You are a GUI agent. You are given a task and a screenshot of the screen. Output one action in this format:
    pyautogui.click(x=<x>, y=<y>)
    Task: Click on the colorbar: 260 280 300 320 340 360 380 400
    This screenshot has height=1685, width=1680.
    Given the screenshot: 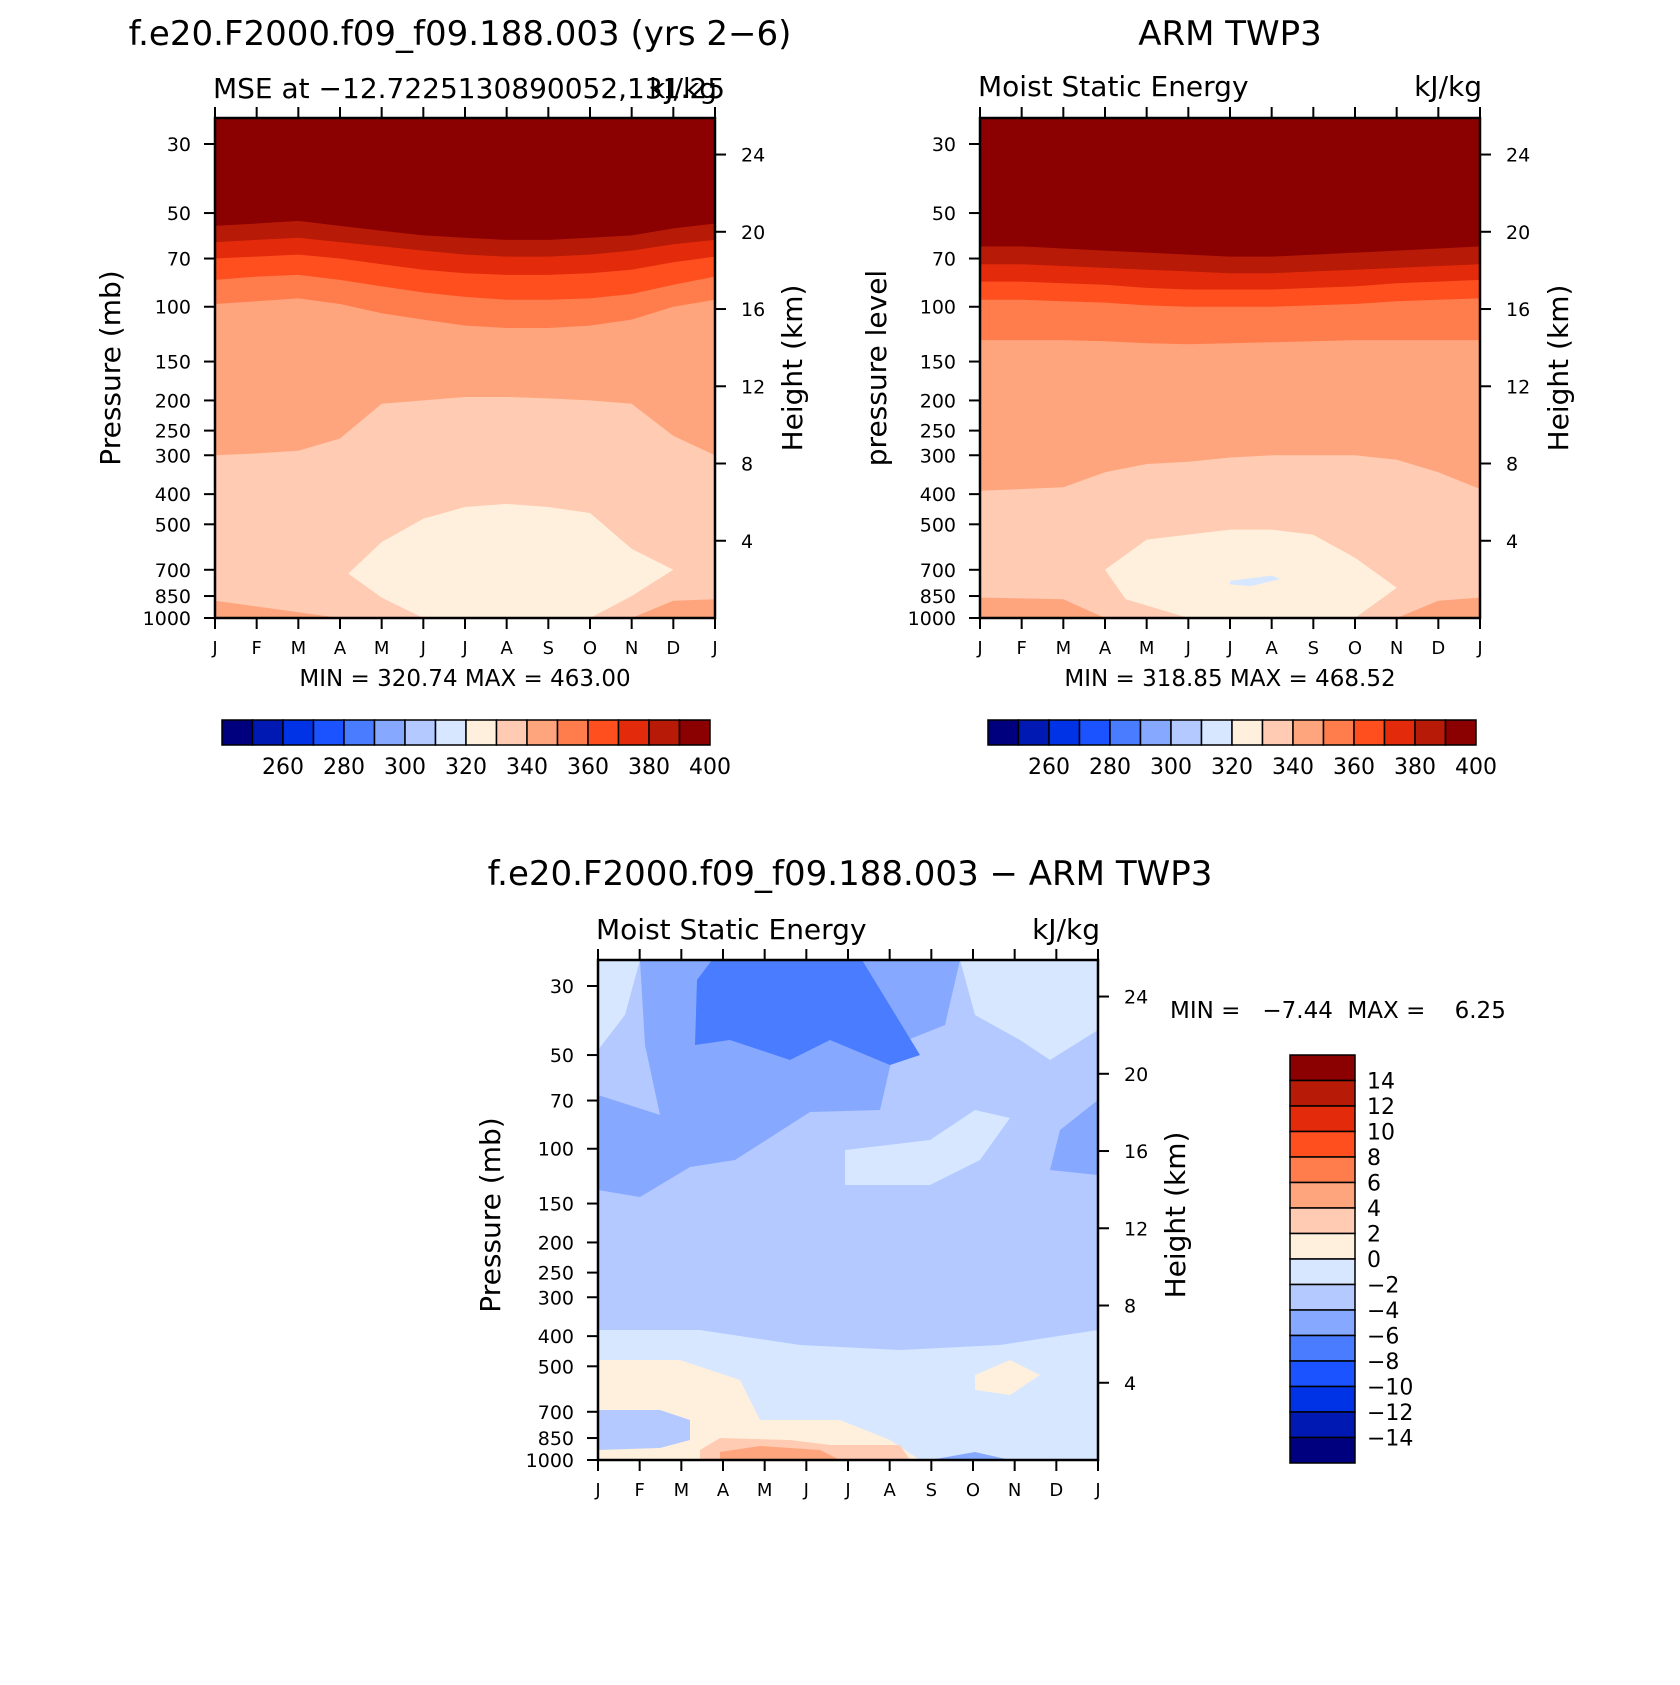 What is the action you would take?
    pyautogui.click(x=476, y=749)
    